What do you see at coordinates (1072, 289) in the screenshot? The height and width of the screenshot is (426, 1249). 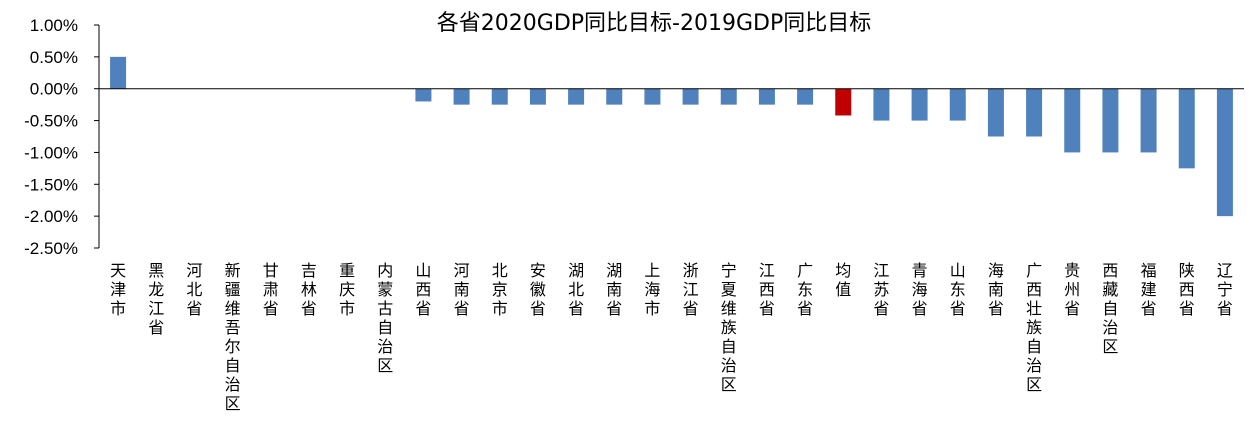 I see `x-tick-label: 贵州省` at bounding box center [1072, 289].